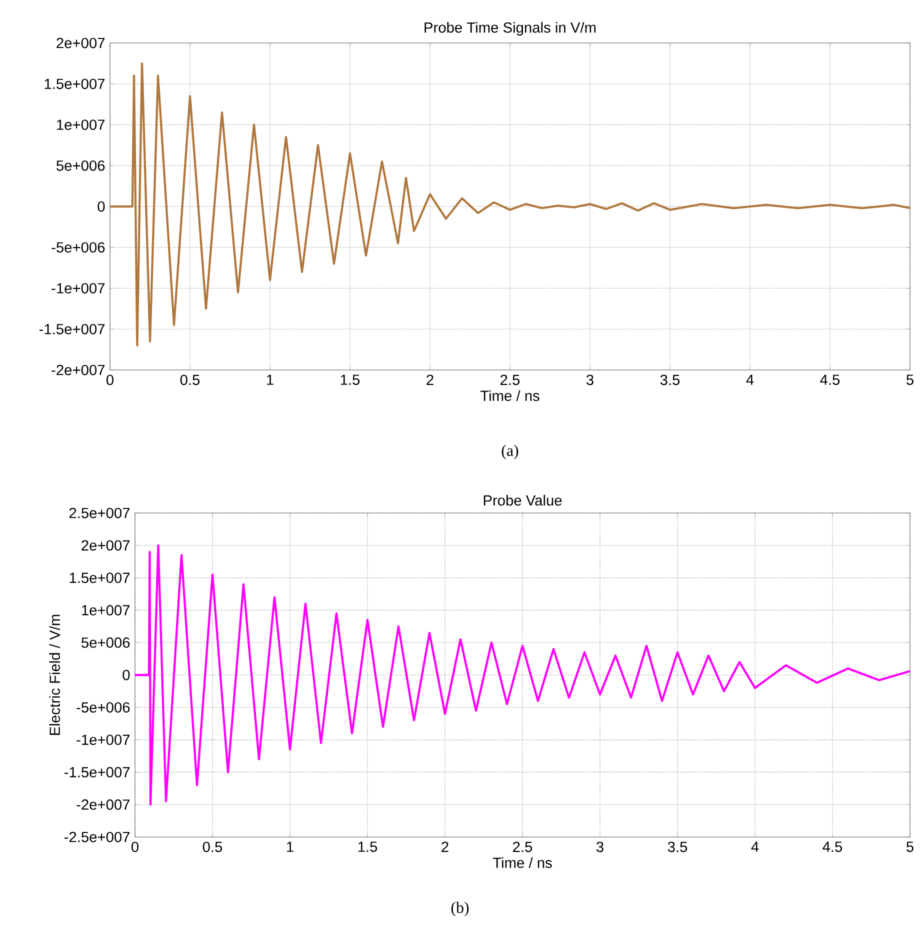 The height and width of the screenshot is (933, 920). Describe the element at coordinates (510, 452) in the screenshot. I see `text: (a)` at that location.